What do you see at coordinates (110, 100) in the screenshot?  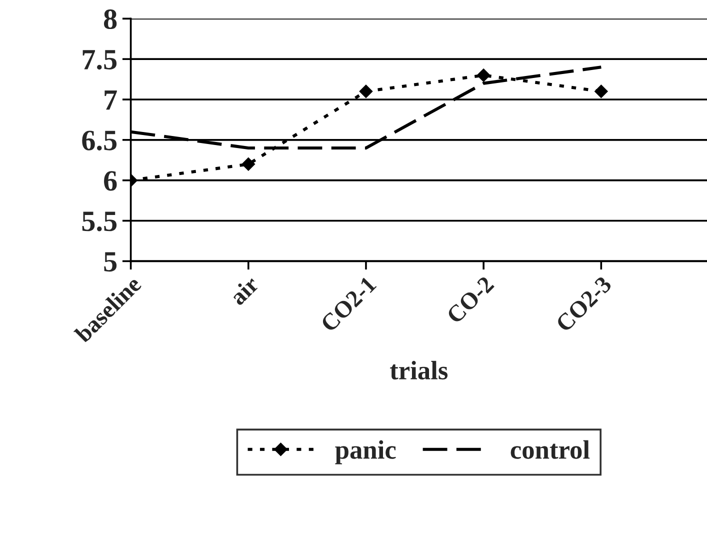 I see `y-tick-label: 7` at bounding box center [110, 100].